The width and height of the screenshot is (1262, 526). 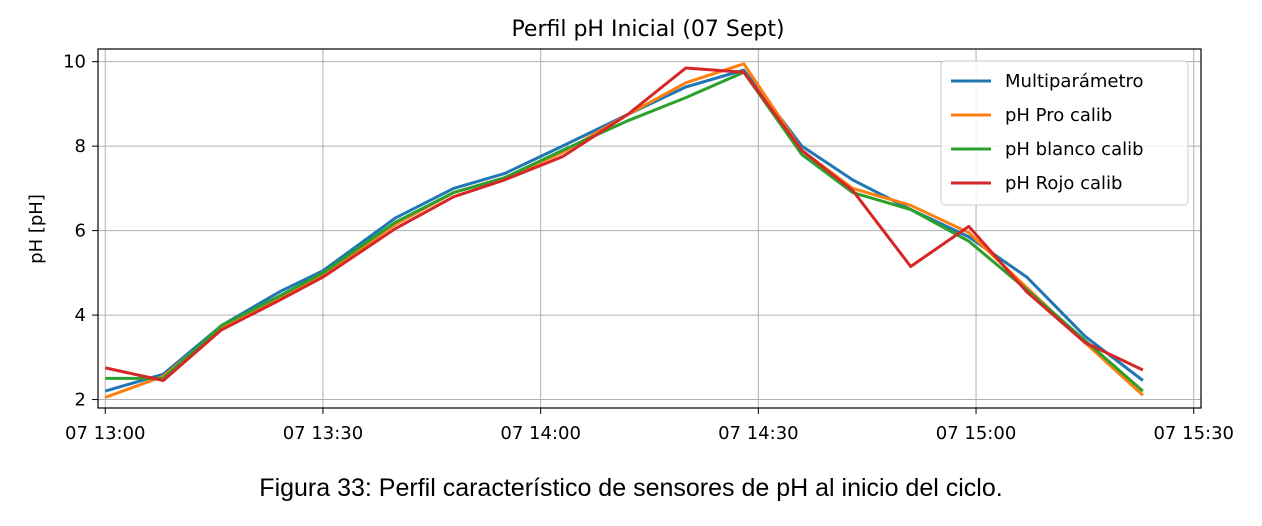 I want to click on x-tick-label: 07 14:00, so click(x=540, y=433).